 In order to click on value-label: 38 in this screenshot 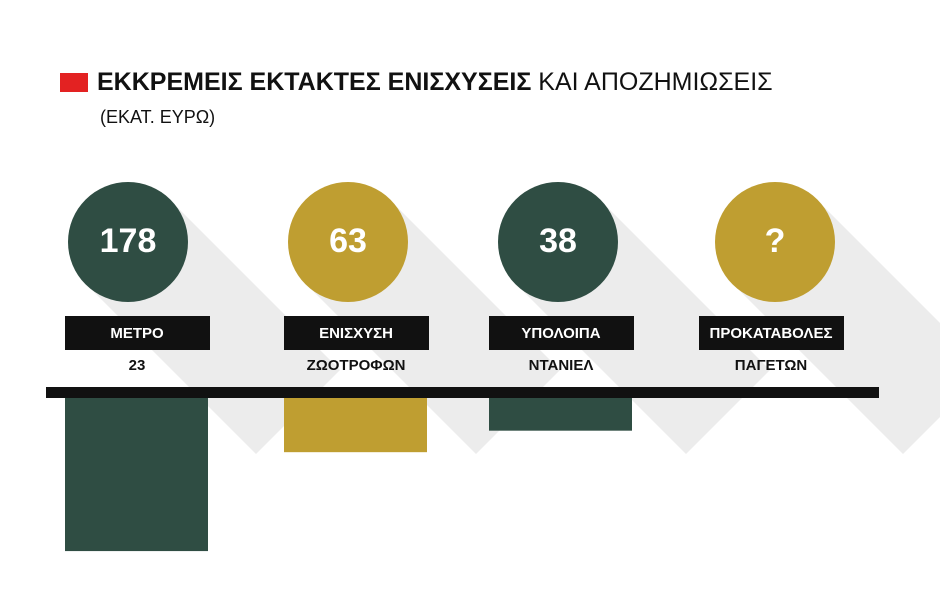, I will do `click(558, 241)`.